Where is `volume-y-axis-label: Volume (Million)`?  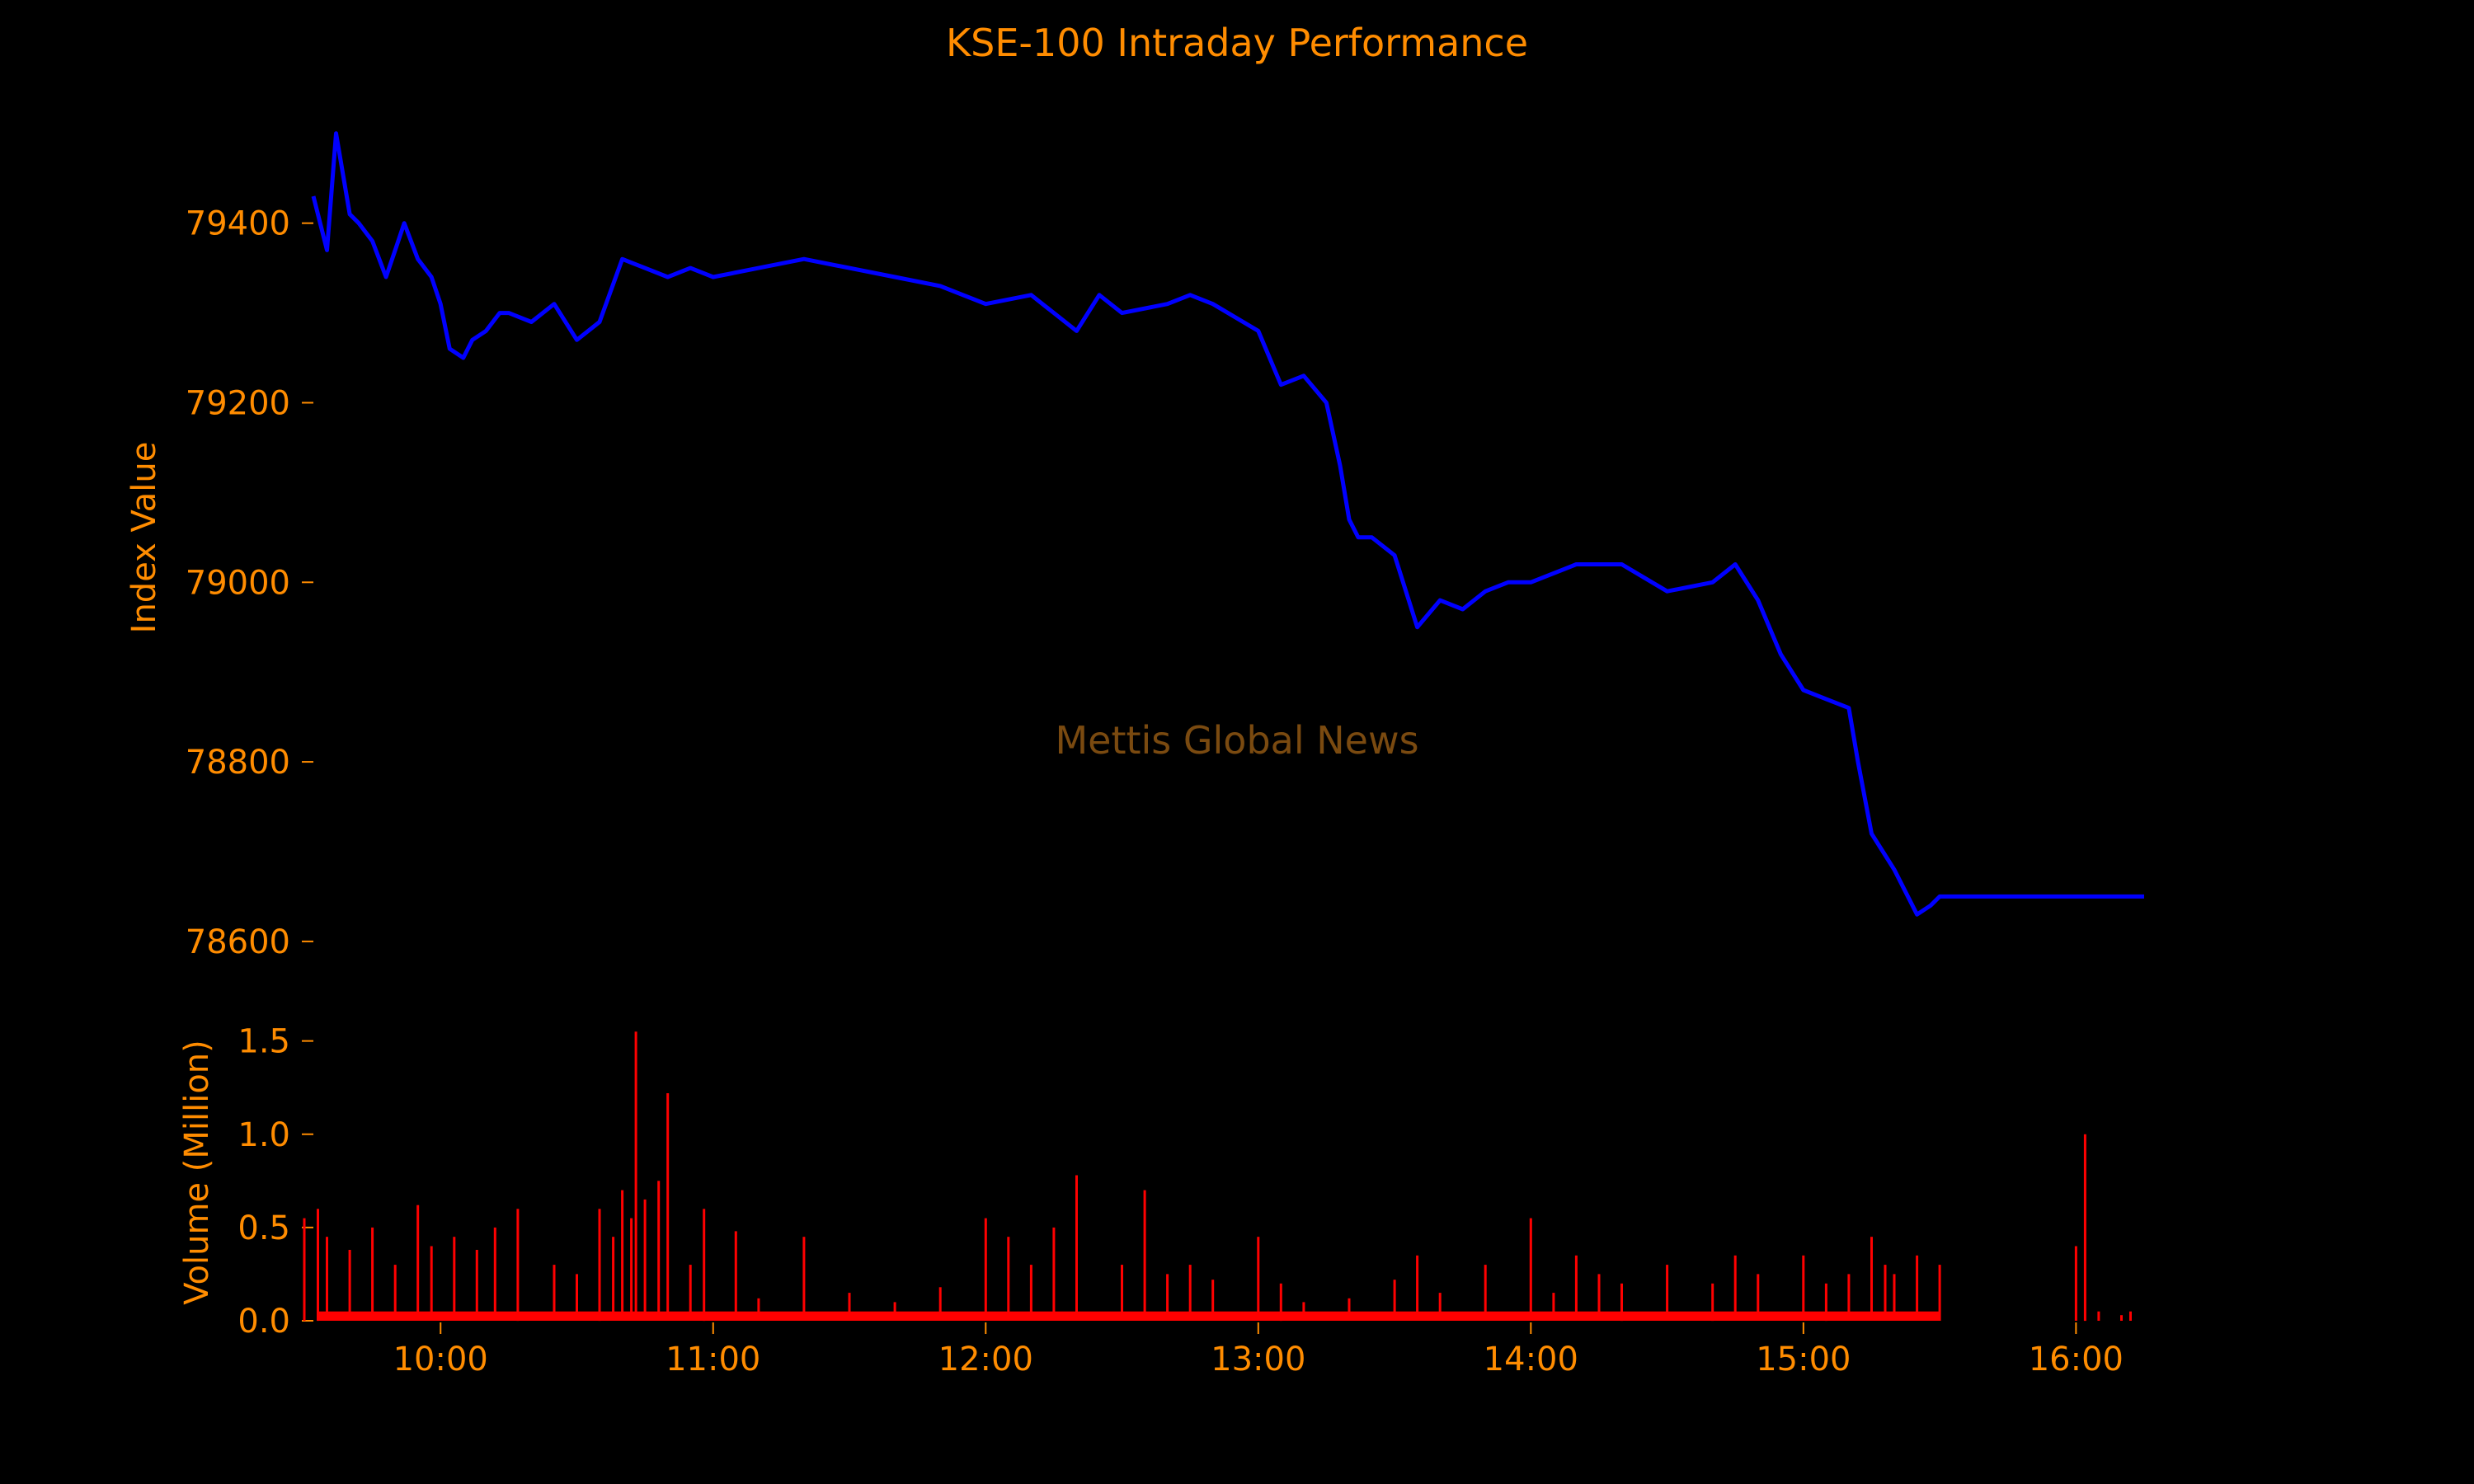 volume-y-axis-label: Volume (Million) is located at coordinates (197, 1172).